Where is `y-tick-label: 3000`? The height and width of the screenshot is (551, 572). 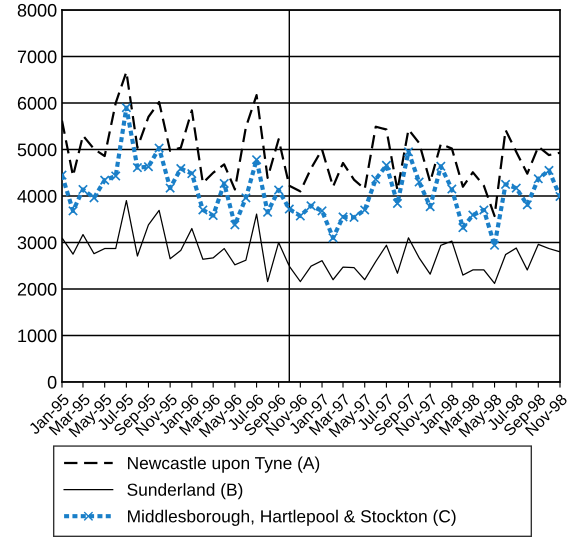 y-tick-label: 3000 is located at coordinates (37, 243).